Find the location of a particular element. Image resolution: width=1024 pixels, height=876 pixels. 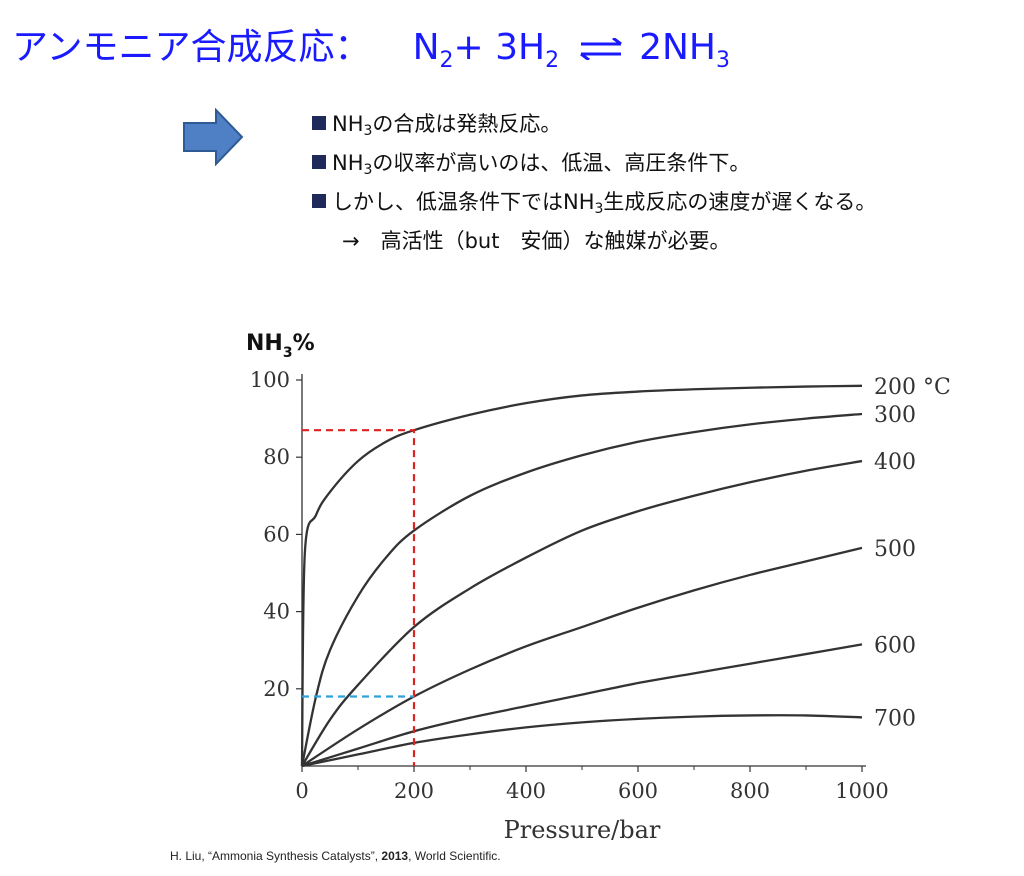

x-tick-label: 200 is located at coordinates (414, 791).